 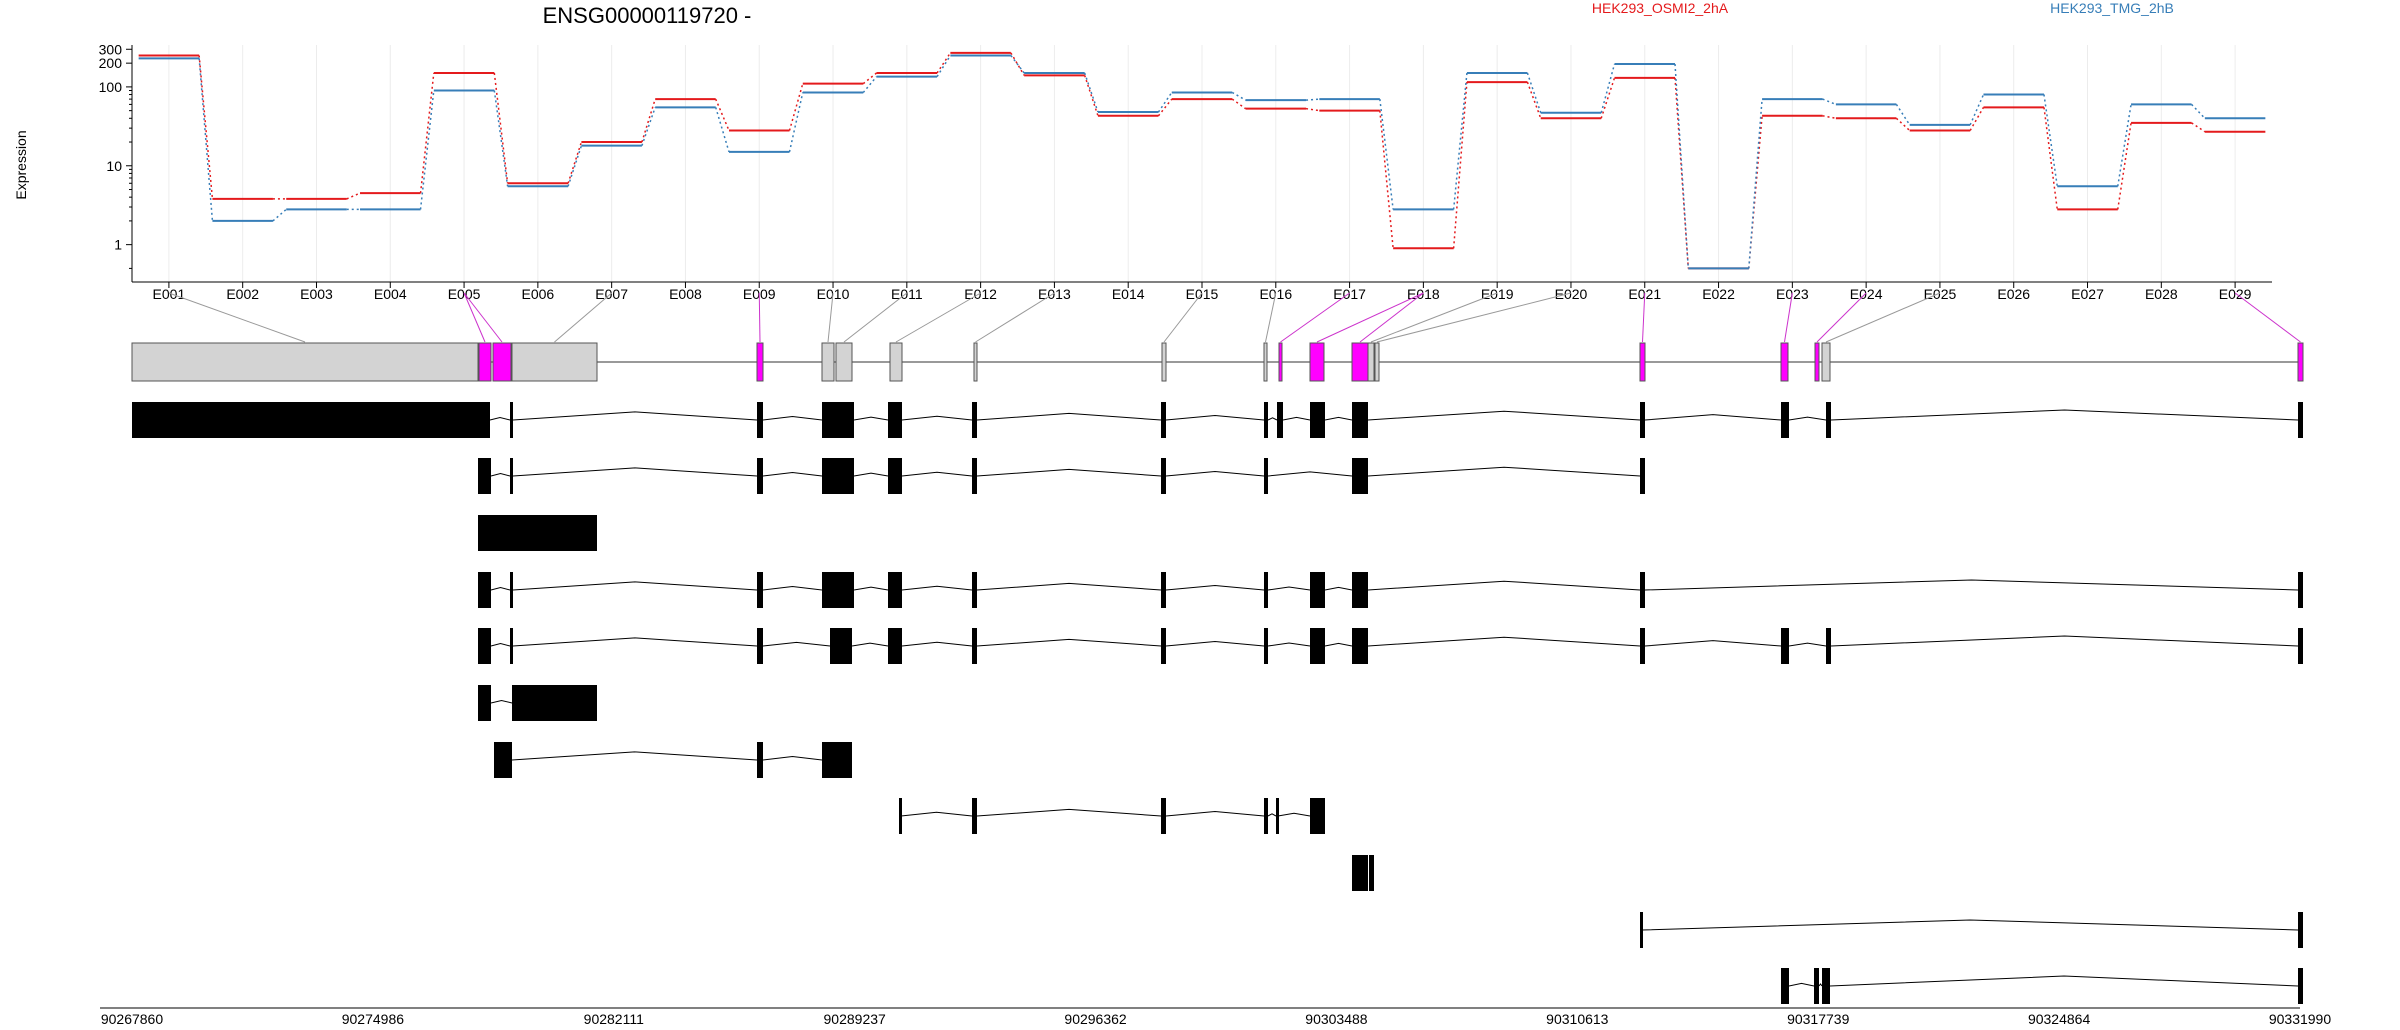 What do you see at coordinates (907, 294) in the screenshot?
I see `x-tick-label: E011` at bounding box center [907, 294].